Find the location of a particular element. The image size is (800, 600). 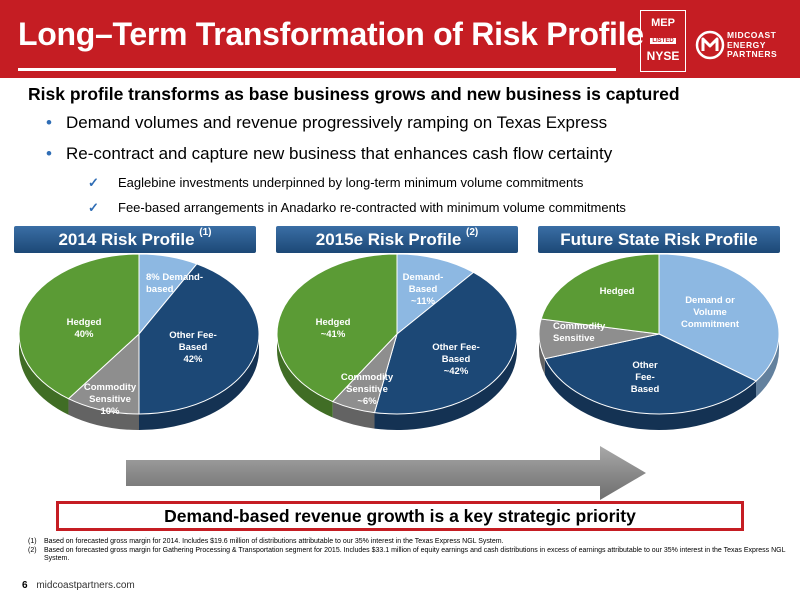

progress-arrow-icon is located at coordinates (386, 473).